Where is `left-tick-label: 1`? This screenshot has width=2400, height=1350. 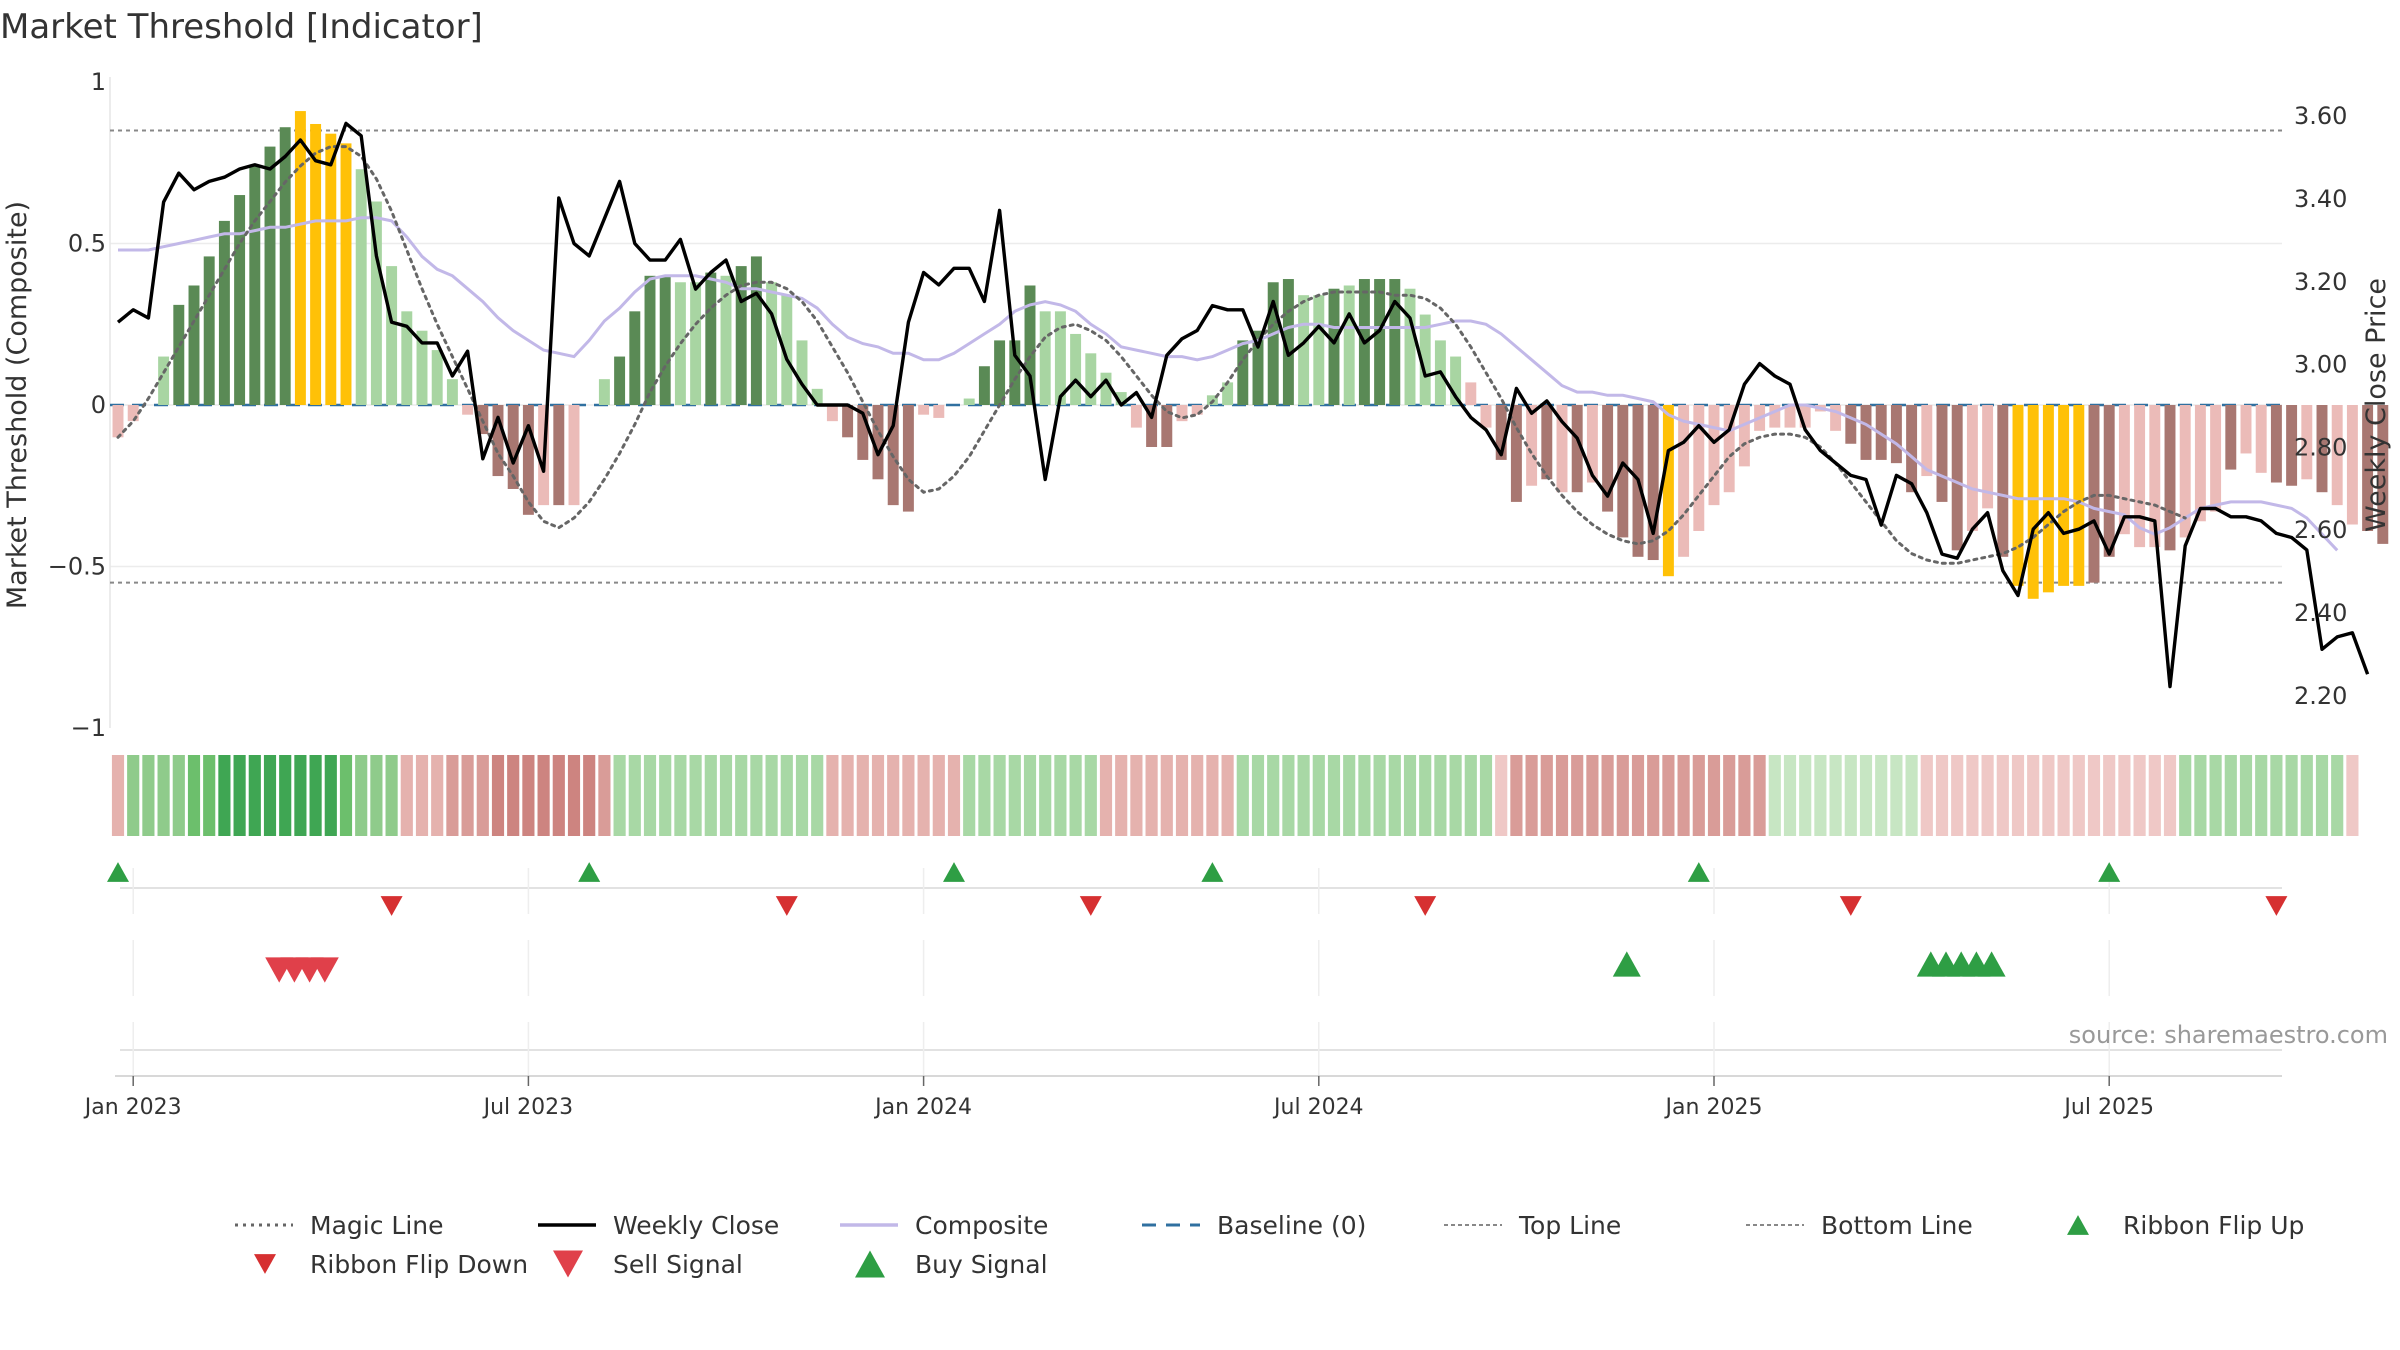 left-tick-label: 1 is located at coordinates (98, 82).